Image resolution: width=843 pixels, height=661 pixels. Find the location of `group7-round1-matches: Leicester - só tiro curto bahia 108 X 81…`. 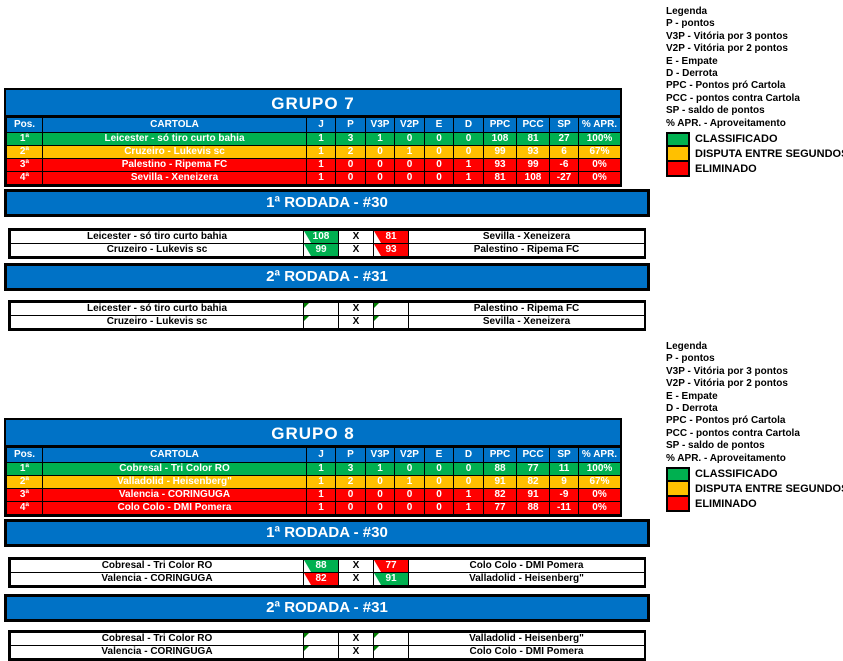

group7-round1-matches: Leicester - só tiro curto bahia 108 X 81… is located at coordinates (327, 243).